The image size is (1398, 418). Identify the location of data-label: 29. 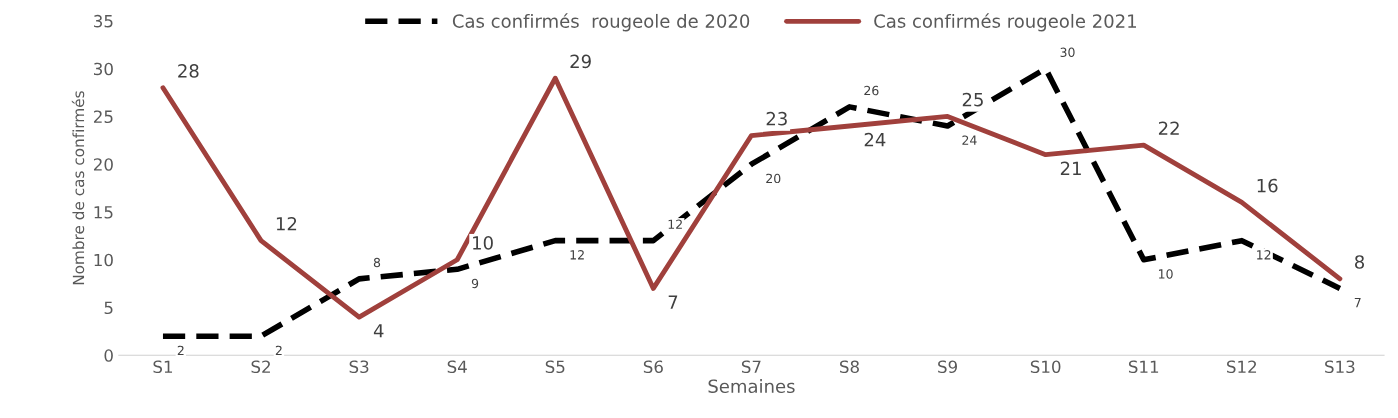
(580, 61).